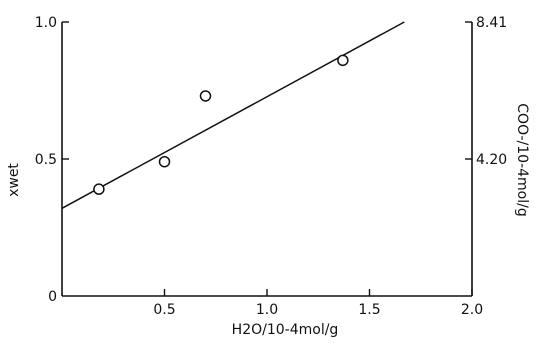 This screenshot has width=543, height=343. Describe the element at coordinates (46, 23) in the screenshot. I see `y-tick-label-2: 1.0` at that location.